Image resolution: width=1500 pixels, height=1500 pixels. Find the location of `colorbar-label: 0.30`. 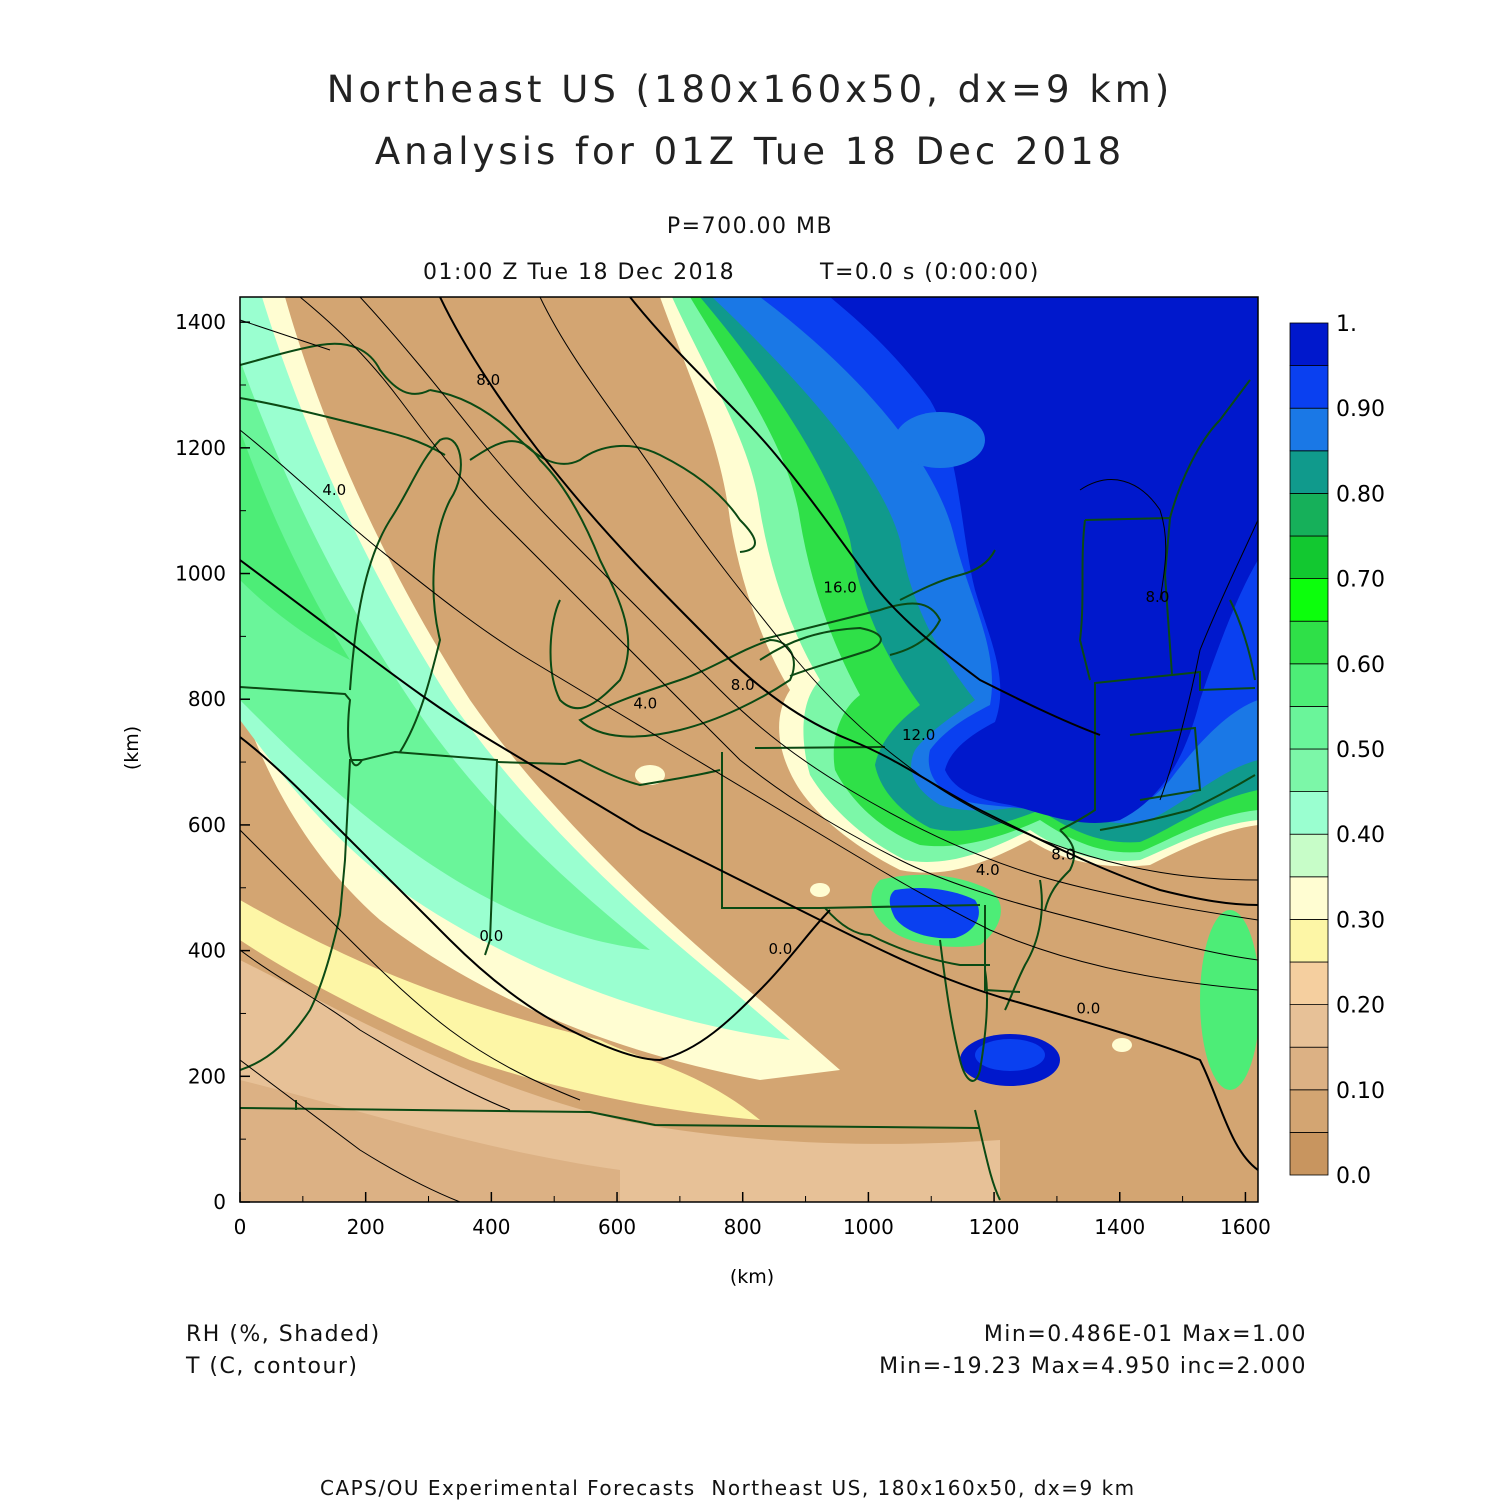

colorbar-label: 0.30 is located at coordinates (1360, 920).